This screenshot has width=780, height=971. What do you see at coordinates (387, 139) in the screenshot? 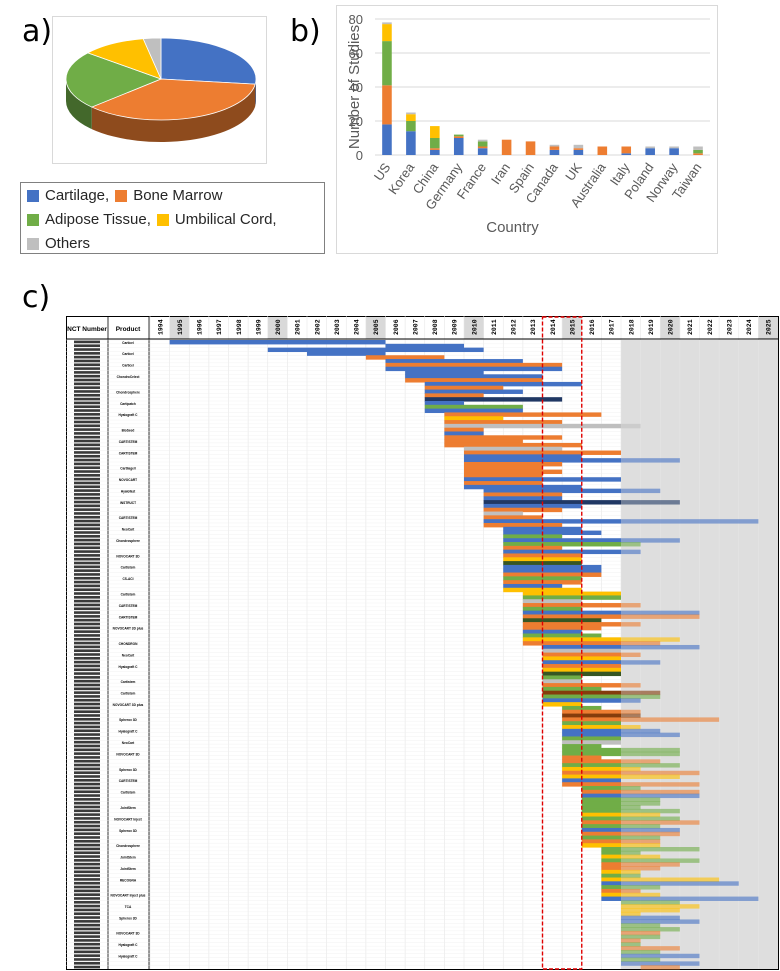
I see `bar-segment-cartilage` at bounding box center [387, 139].